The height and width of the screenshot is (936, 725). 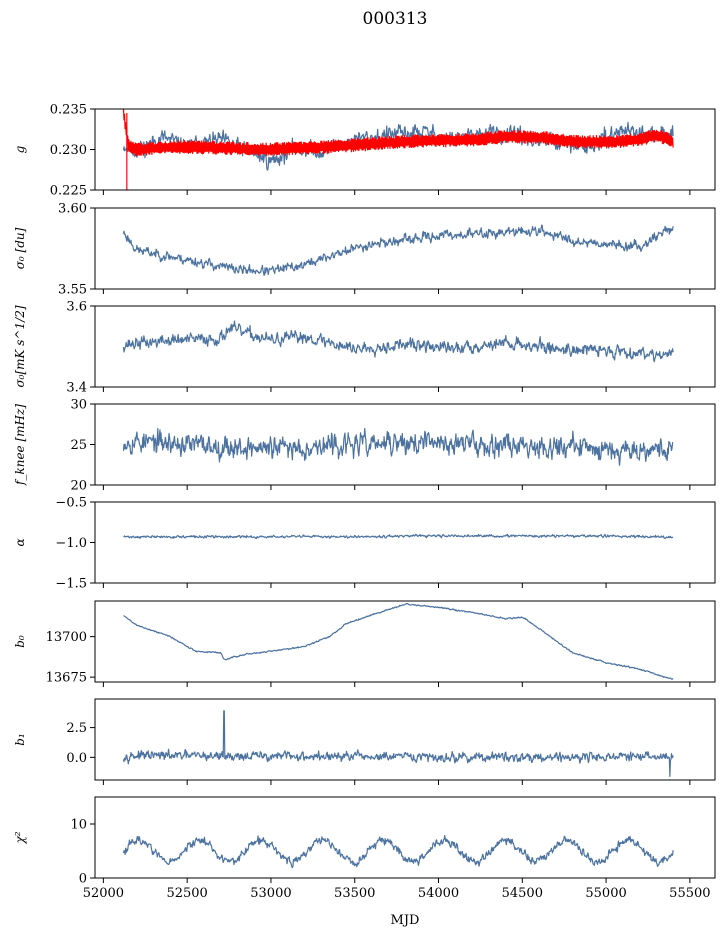 What do you see at coordinates (20, 542) in the screenshot?
I see `y-axis-label: α` at bounding box center [20, 542].